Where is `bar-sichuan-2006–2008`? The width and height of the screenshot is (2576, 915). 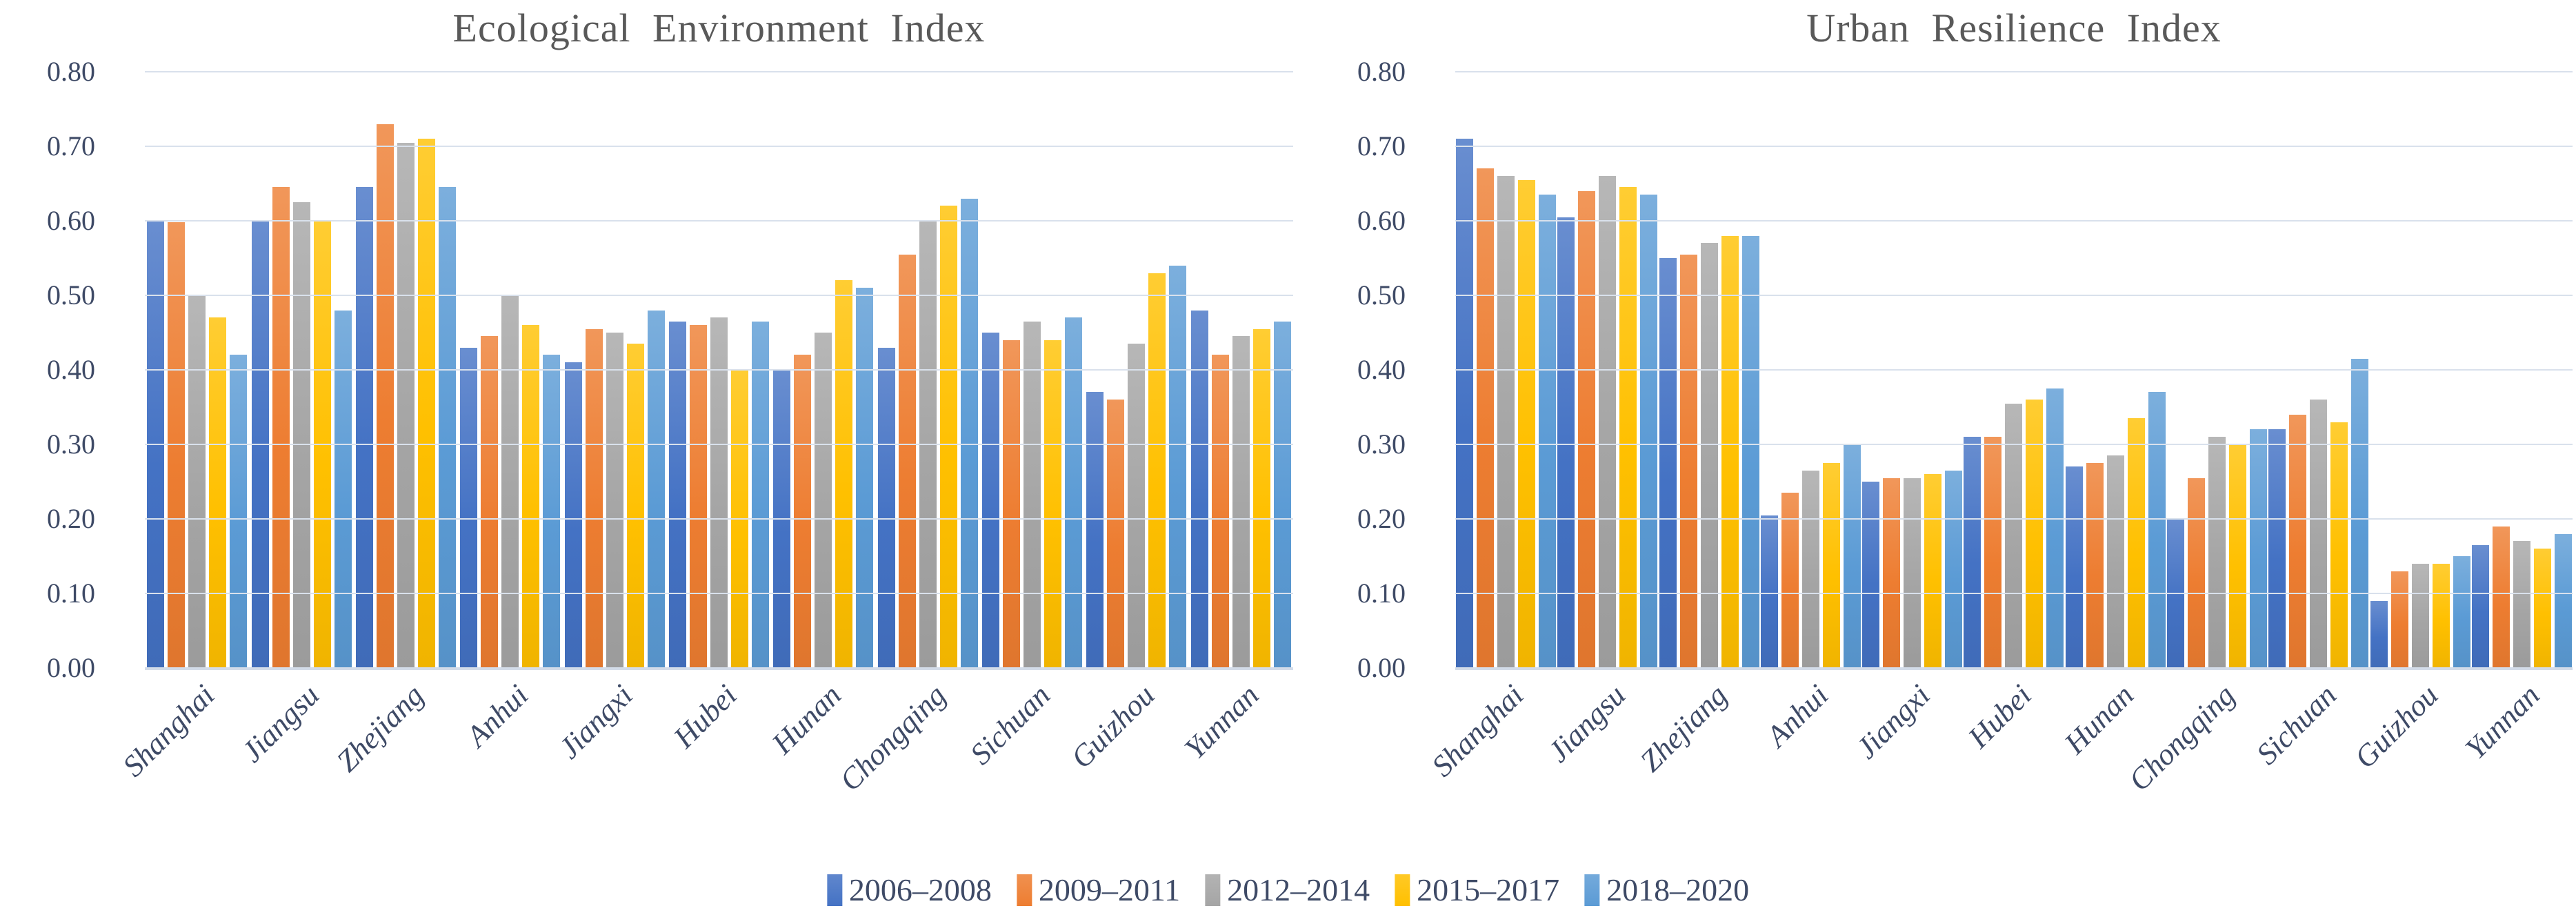
bar-sichuan-2006–2008 is located at coordinates (2277, 548).